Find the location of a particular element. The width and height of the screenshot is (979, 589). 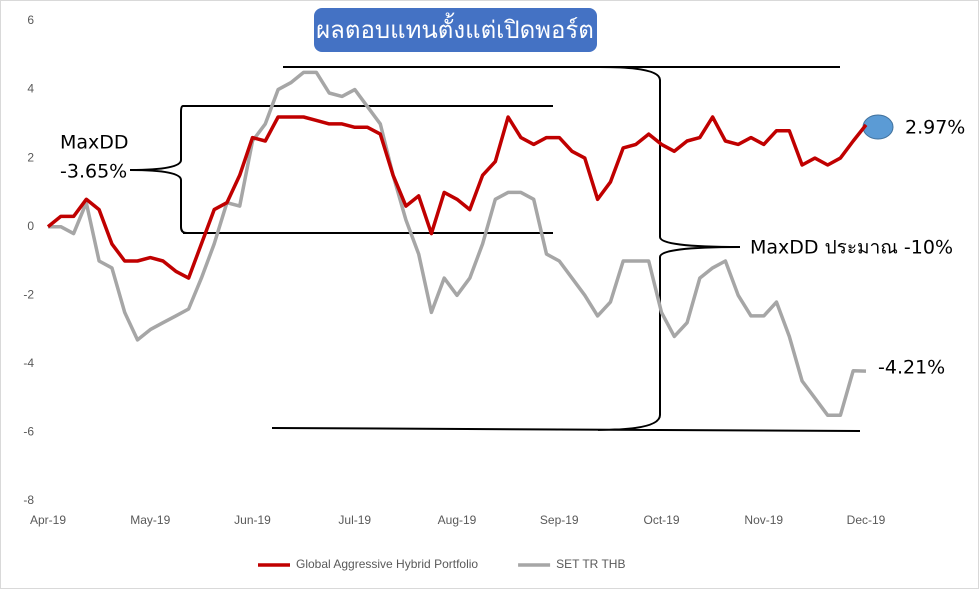

x-tick-label: May-19 is located at coordinates (150, 520).